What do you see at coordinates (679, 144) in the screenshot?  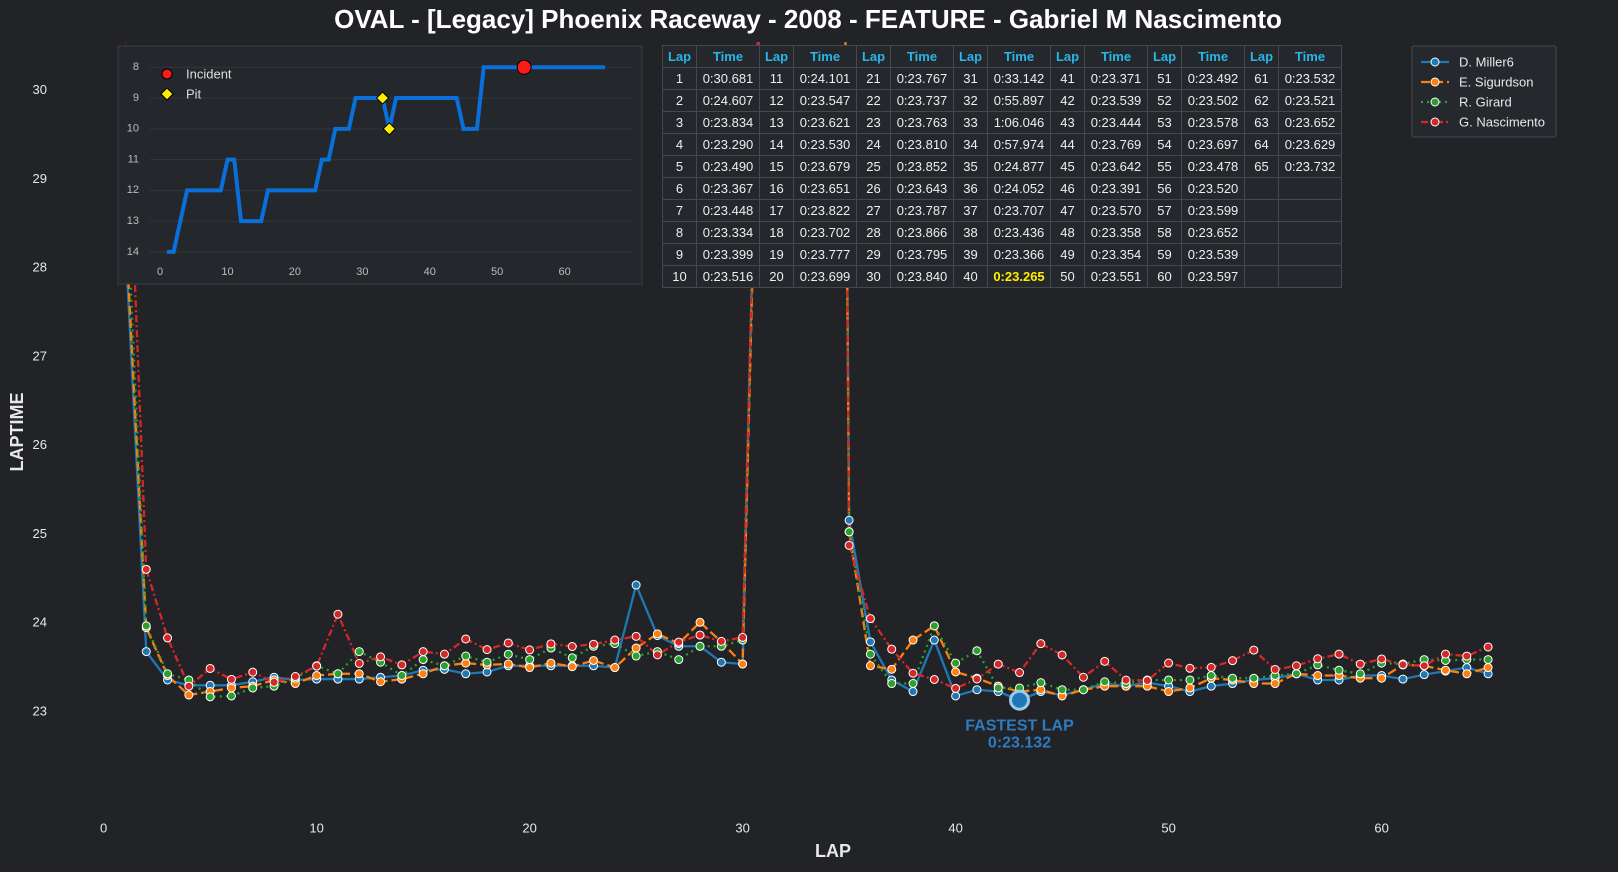 I see `table-cell: 4` at bounding box center [679, 144].